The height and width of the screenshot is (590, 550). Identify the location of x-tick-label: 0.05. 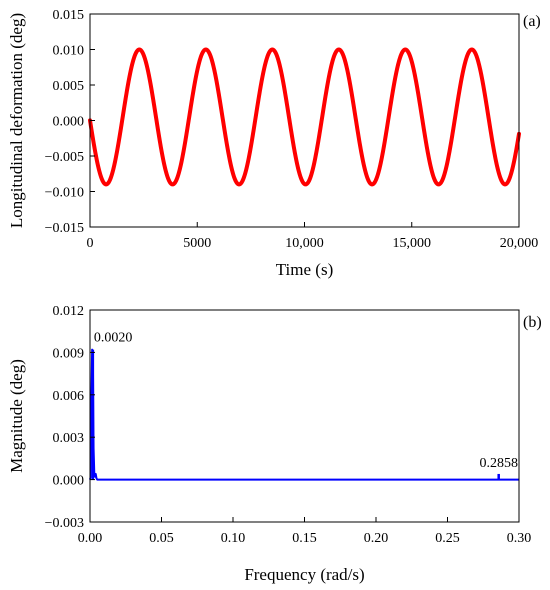
(161, 538).